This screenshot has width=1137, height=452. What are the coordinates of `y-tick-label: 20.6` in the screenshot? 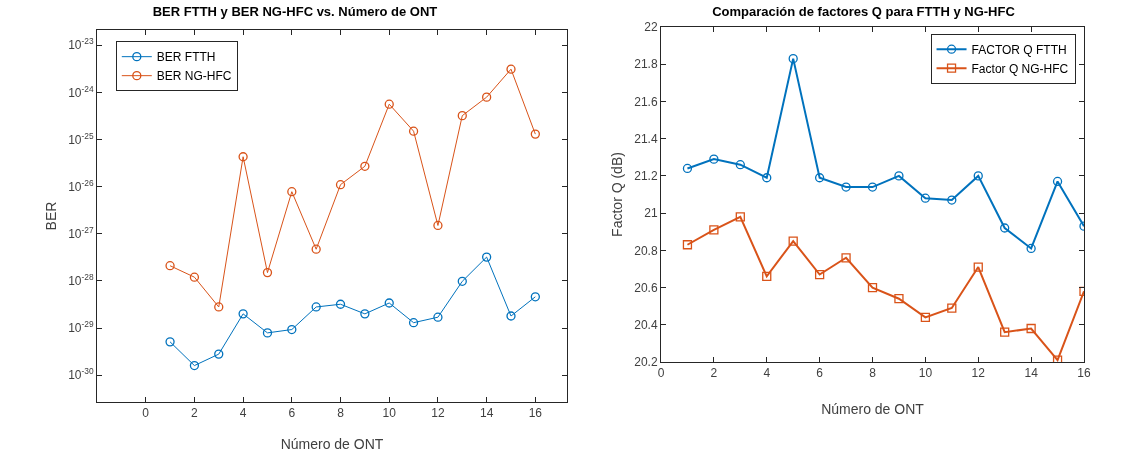 It's located at (646, 287).